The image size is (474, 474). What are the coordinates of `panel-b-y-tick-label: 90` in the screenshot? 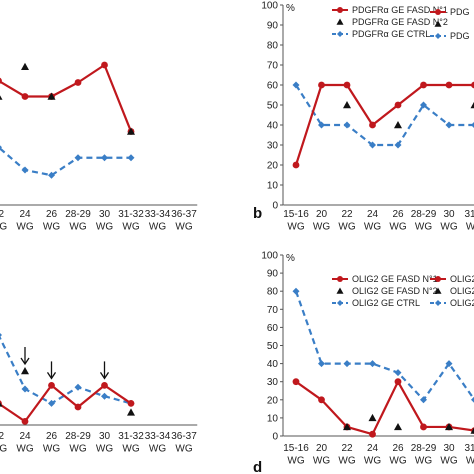 It's located at (273, 26).